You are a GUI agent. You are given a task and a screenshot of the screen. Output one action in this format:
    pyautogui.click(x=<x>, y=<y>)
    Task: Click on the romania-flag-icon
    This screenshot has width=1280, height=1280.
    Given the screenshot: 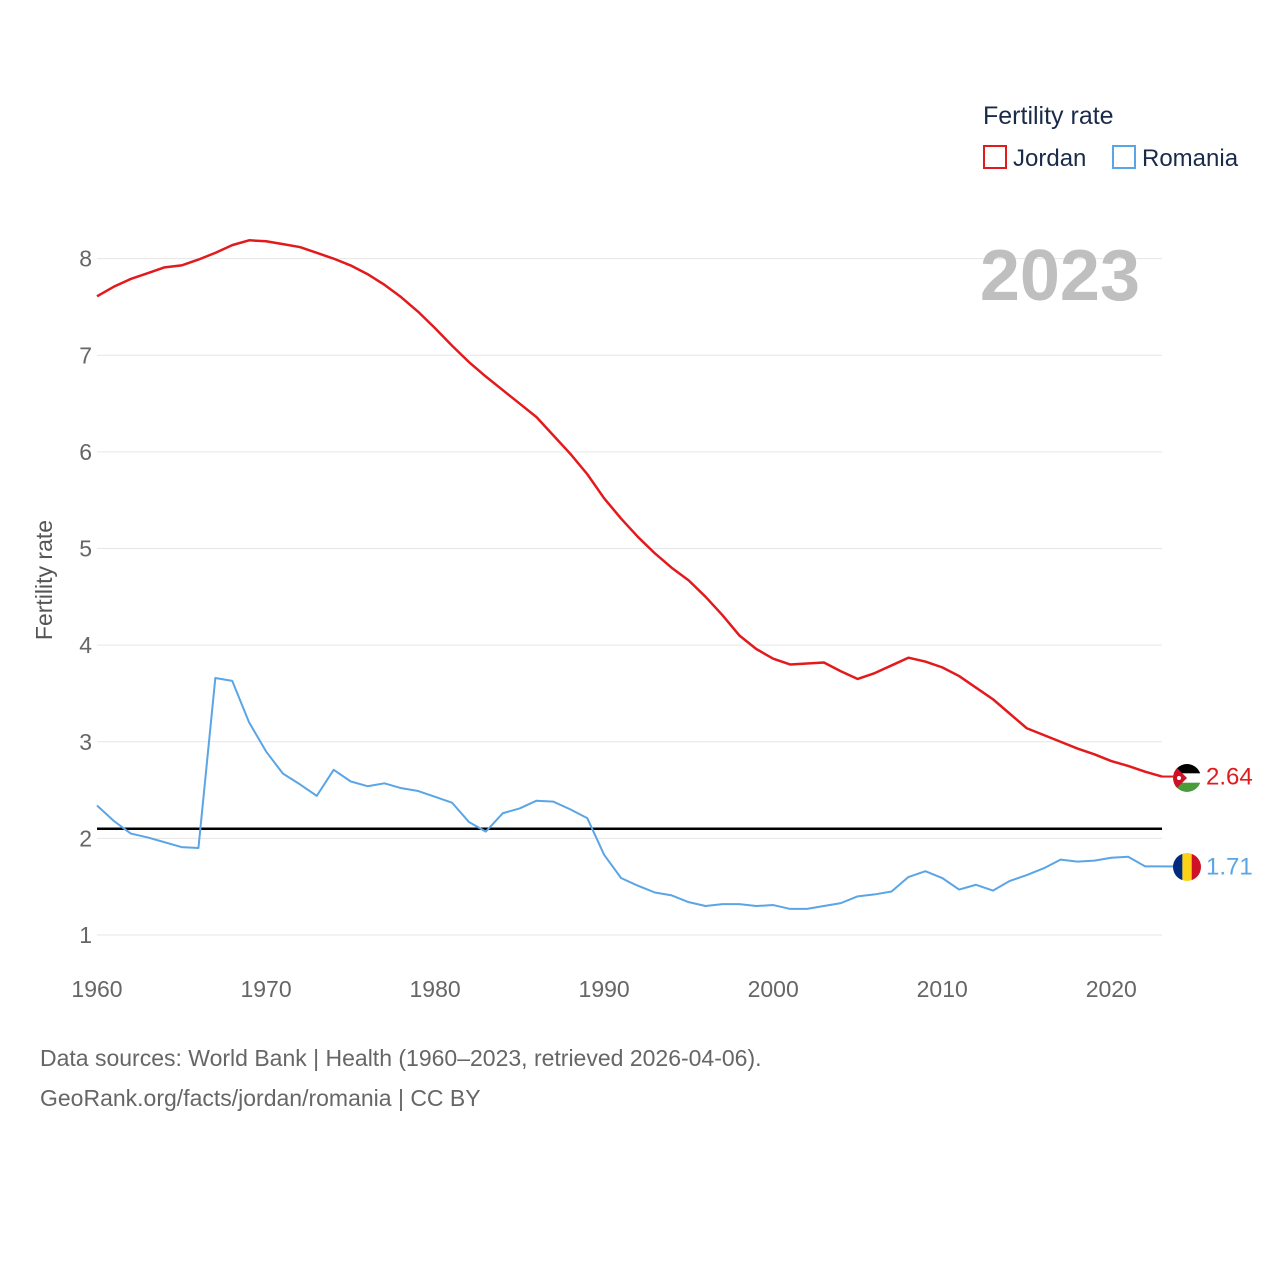 What is the action you would take?
    pyautogui.click(x=1187, y=867)
    